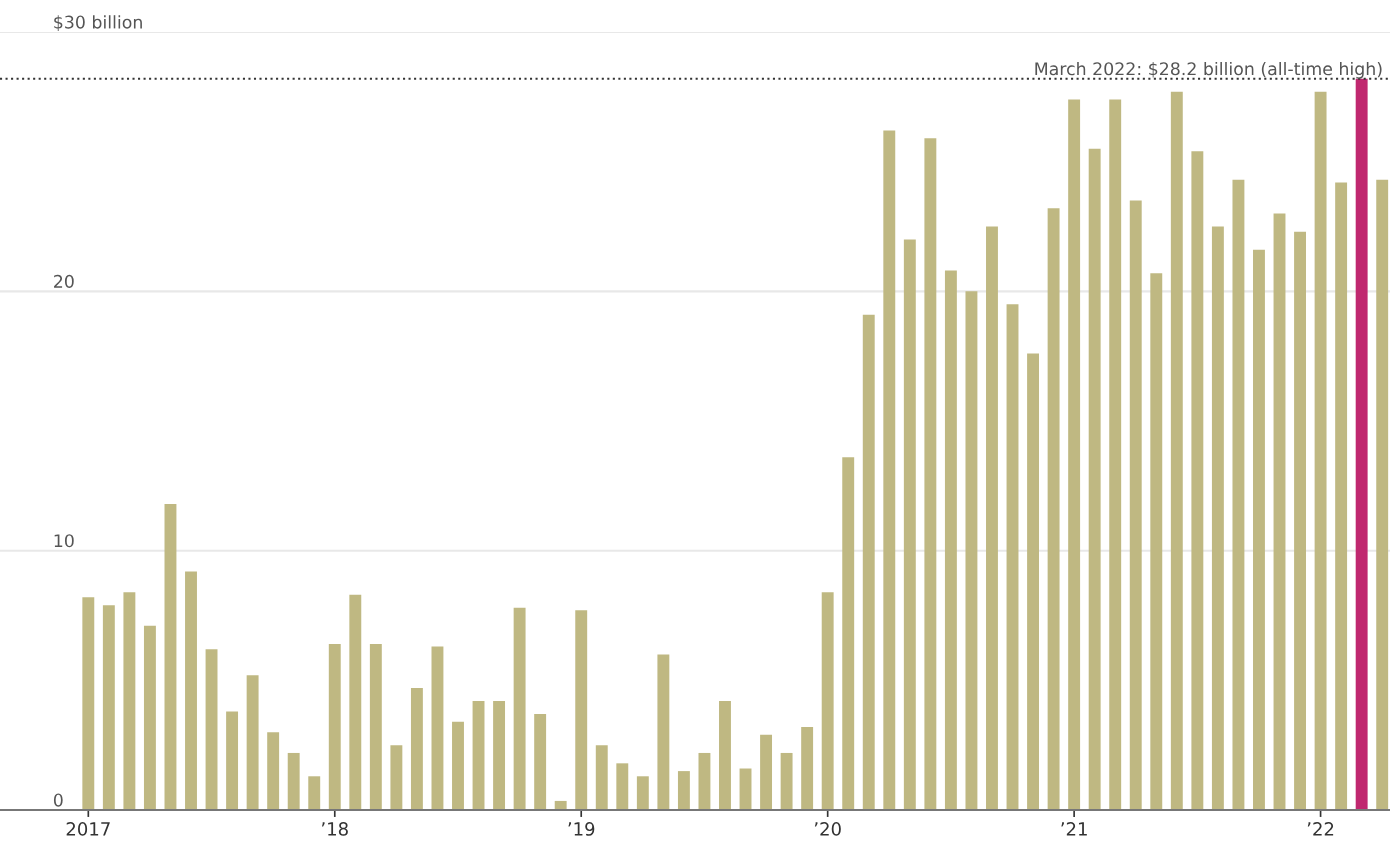  I want to click on y-tick-label: 10, so click(64, 541).